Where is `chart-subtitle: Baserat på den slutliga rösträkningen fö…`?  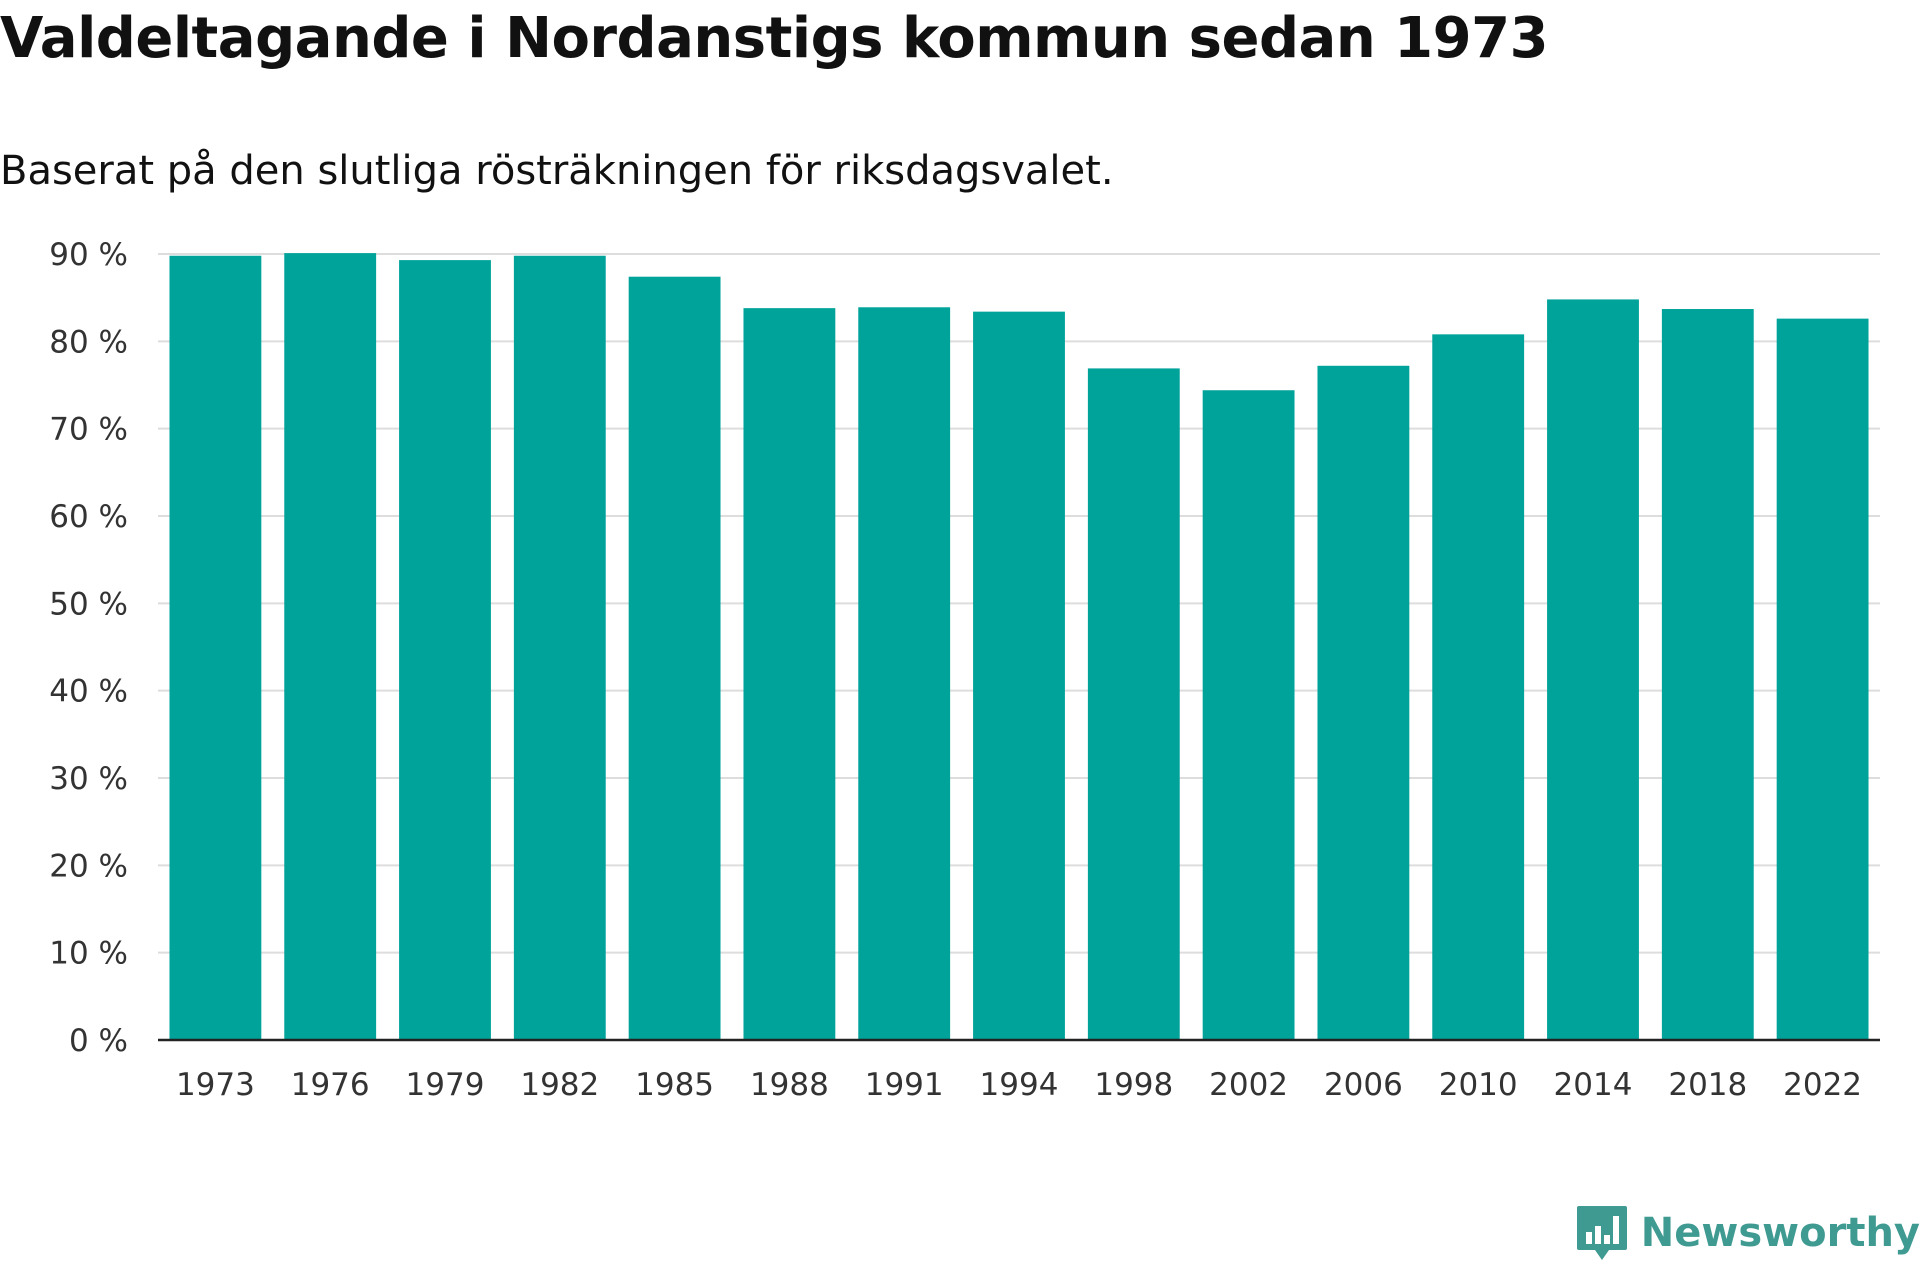
chart-subtitle: Baserat på den slutliga rösträkningen fö… is located at coordinates (557, 171).